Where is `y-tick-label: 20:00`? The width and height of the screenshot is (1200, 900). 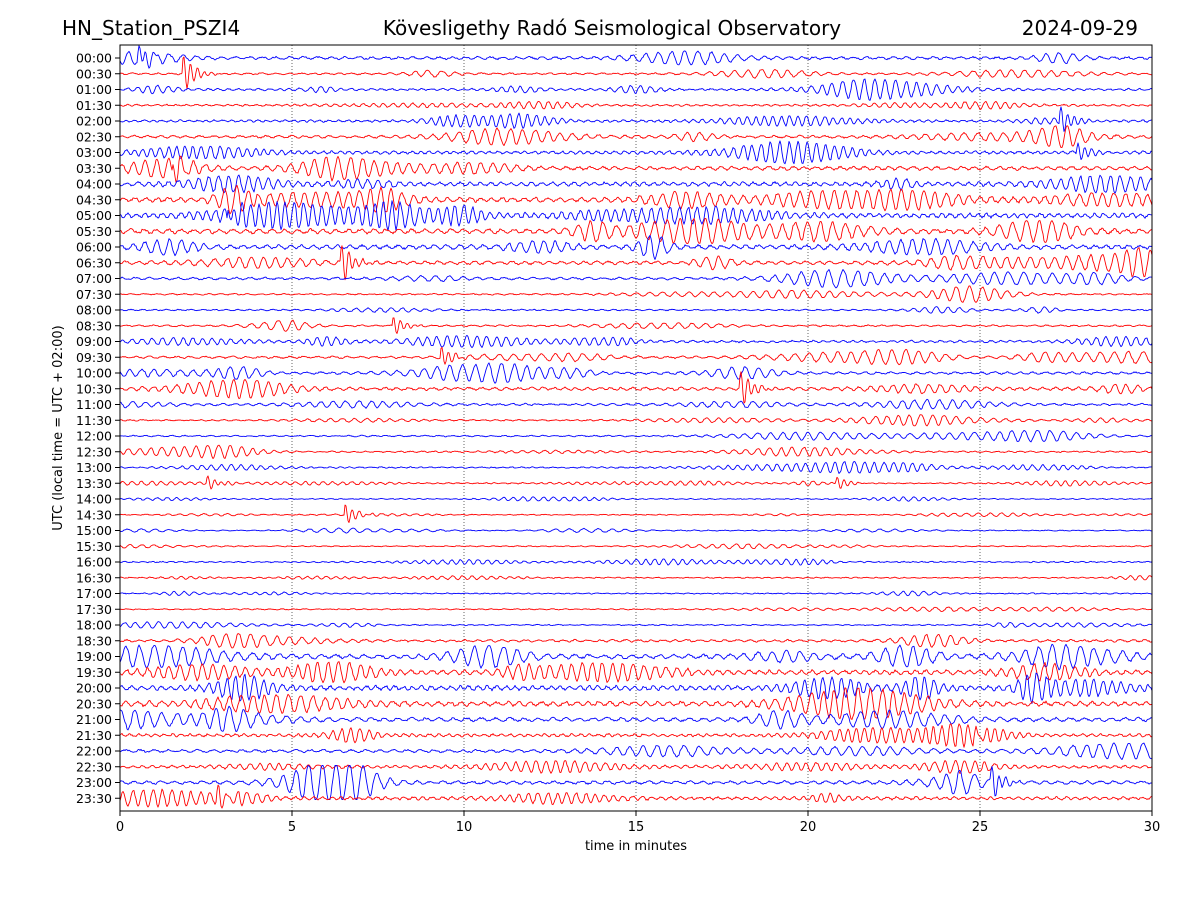
y-tick-label: 20:00 is located at coordinates (94, 688).